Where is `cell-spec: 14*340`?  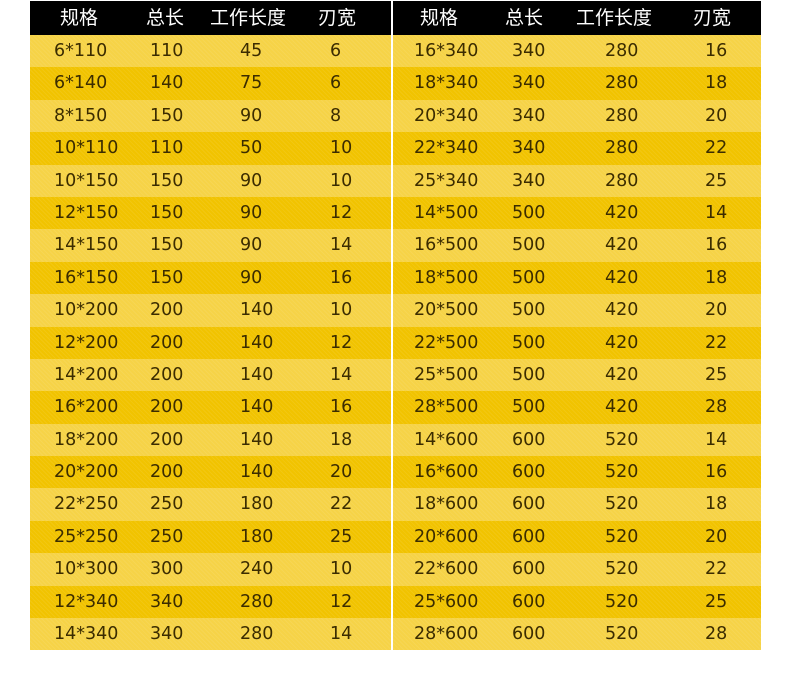 cell-spec: 14*340 is located at coordinates (86, 634).